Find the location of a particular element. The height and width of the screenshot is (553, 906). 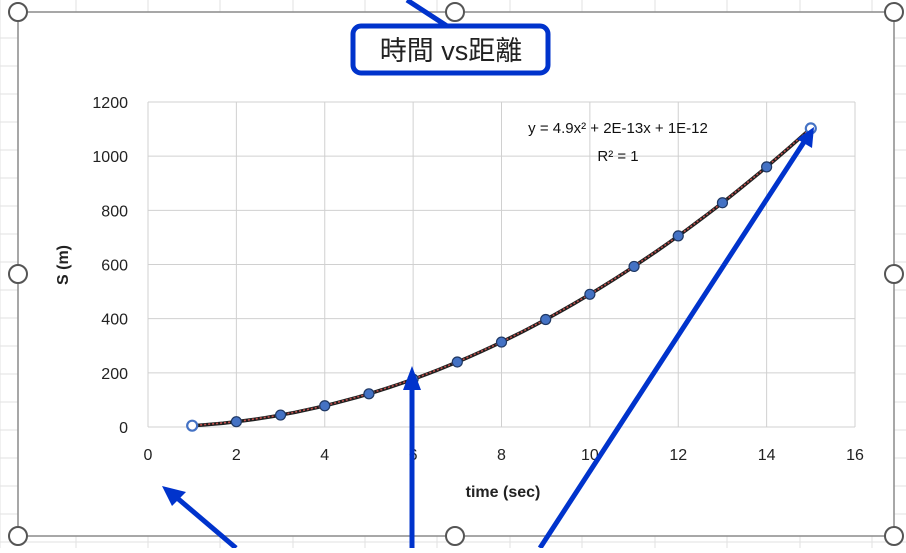

x-axis-title: time (sec) is located at coordinates (503, 492).